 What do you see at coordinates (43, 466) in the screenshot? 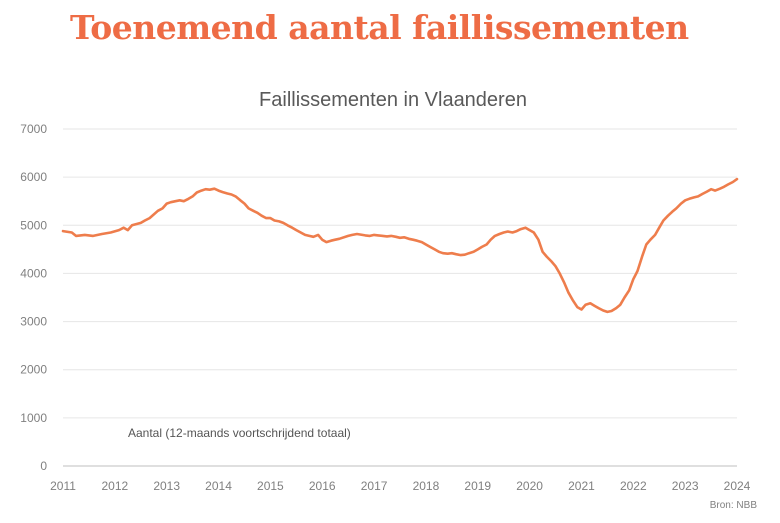
I see `y-tick-label: 0` at bounding box center [43, 466].